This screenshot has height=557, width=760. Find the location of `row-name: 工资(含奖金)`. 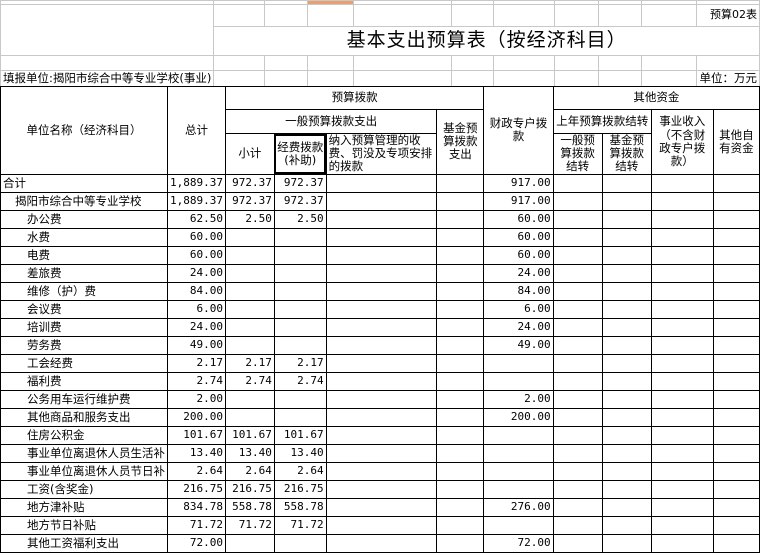

row-name: 工资(含奖金) is located at coordinates (84, 489).